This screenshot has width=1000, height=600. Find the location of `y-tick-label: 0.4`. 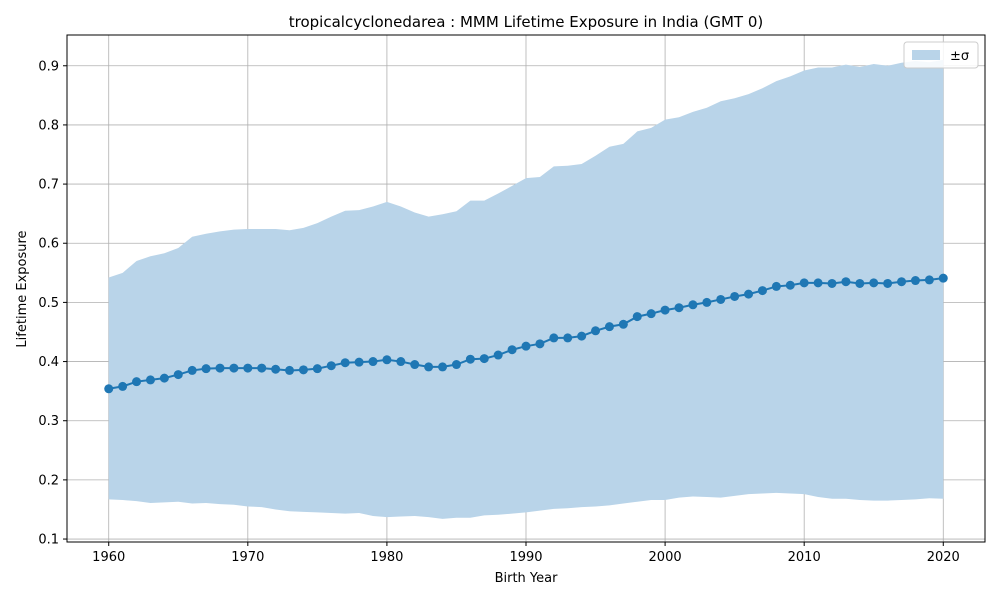

y-tick-label: 0.4 is located at coordinates (48, 362).